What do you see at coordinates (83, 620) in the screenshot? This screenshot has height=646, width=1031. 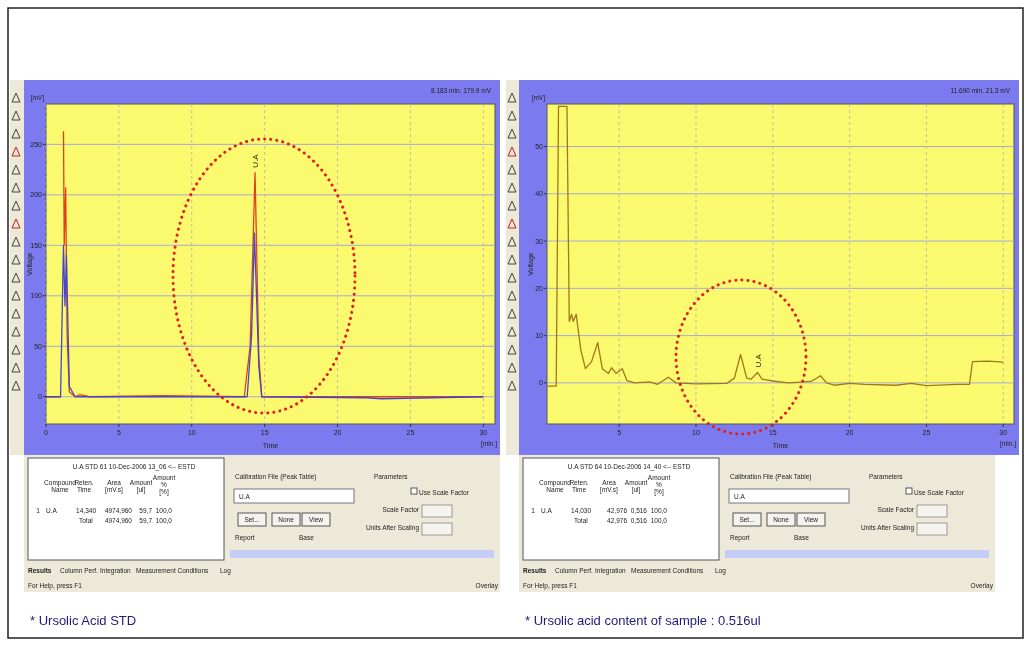 I see `text: * Ursolic Acid STD` at bounding box center [83, 620].